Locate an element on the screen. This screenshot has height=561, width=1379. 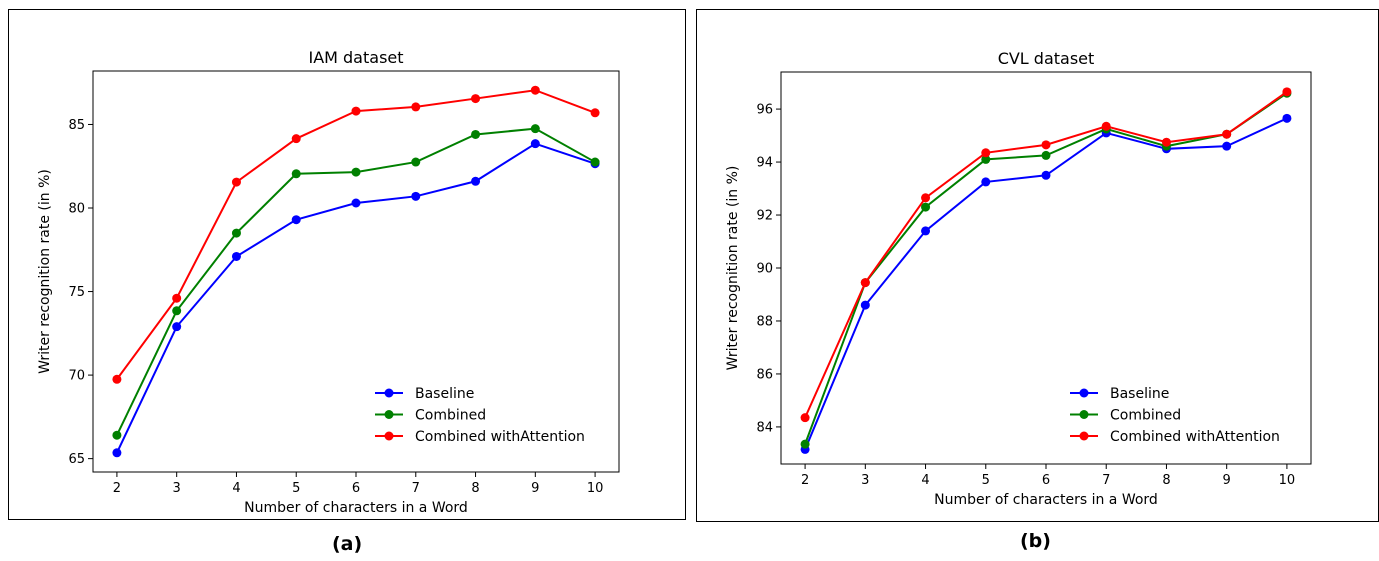
y-axis-label-iam: Writer recognition rate (in %) is located at coordinates (45, 271).